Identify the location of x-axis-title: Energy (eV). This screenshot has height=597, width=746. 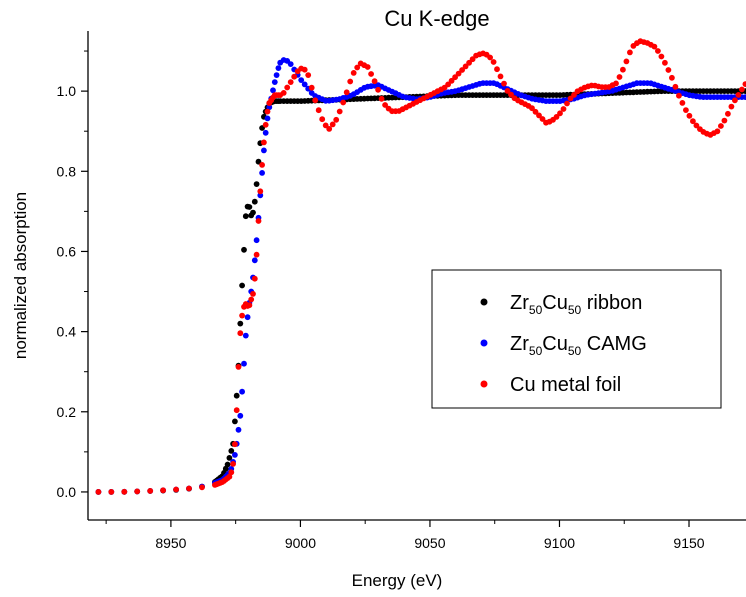
(397, 580).